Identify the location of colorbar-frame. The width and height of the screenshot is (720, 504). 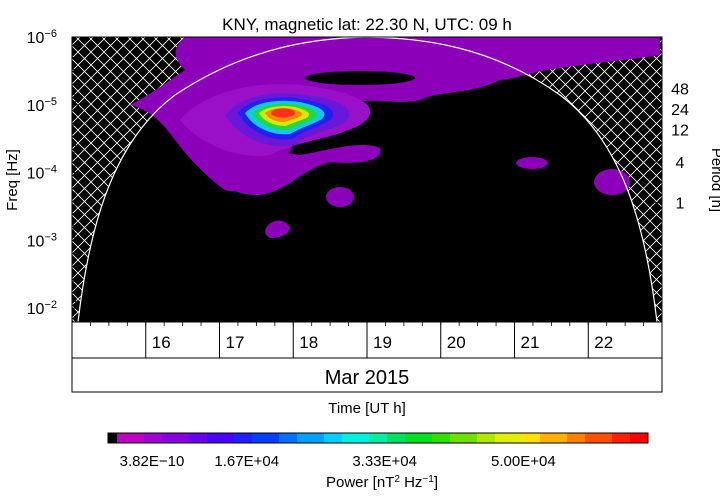
(378, 438).